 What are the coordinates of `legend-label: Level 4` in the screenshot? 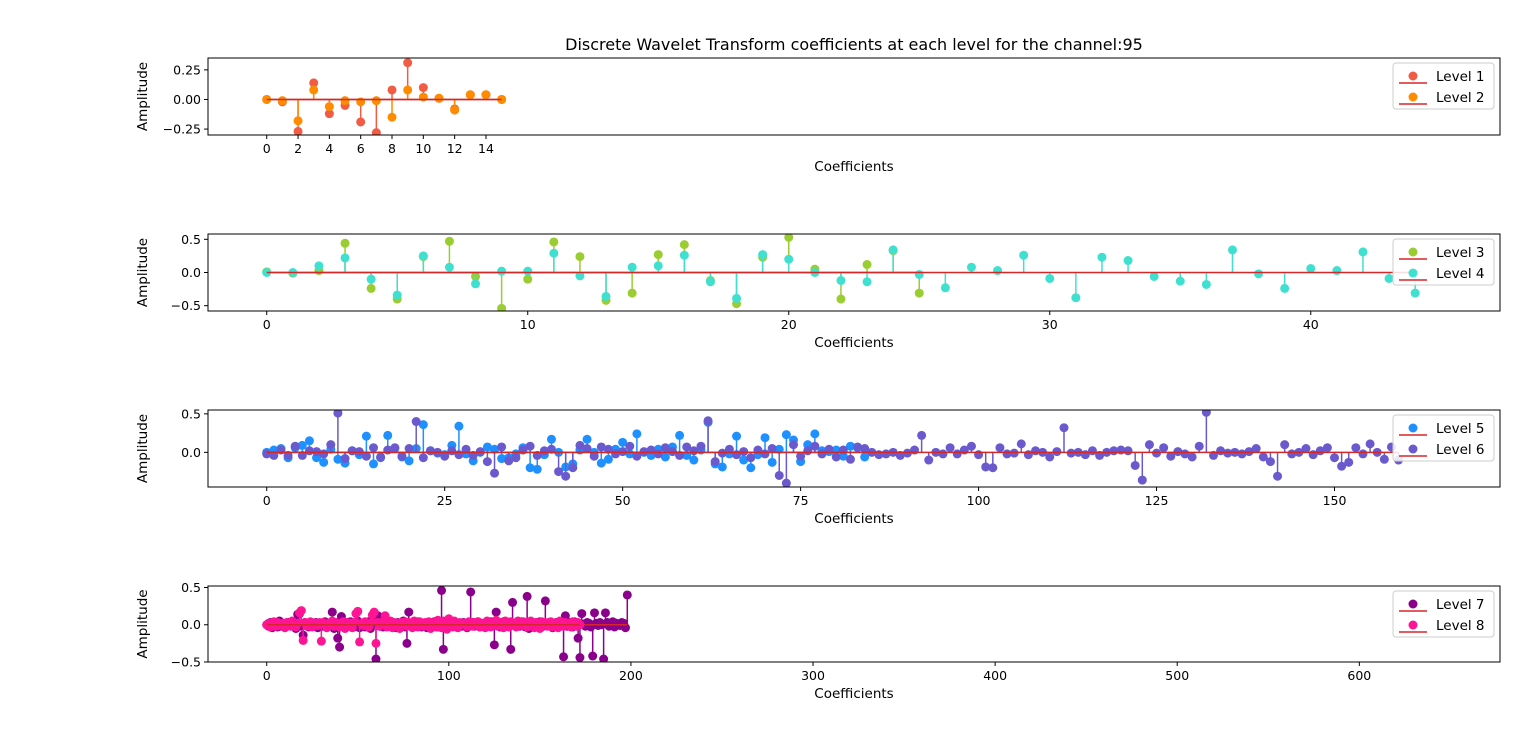 It's located at (1460, 274).